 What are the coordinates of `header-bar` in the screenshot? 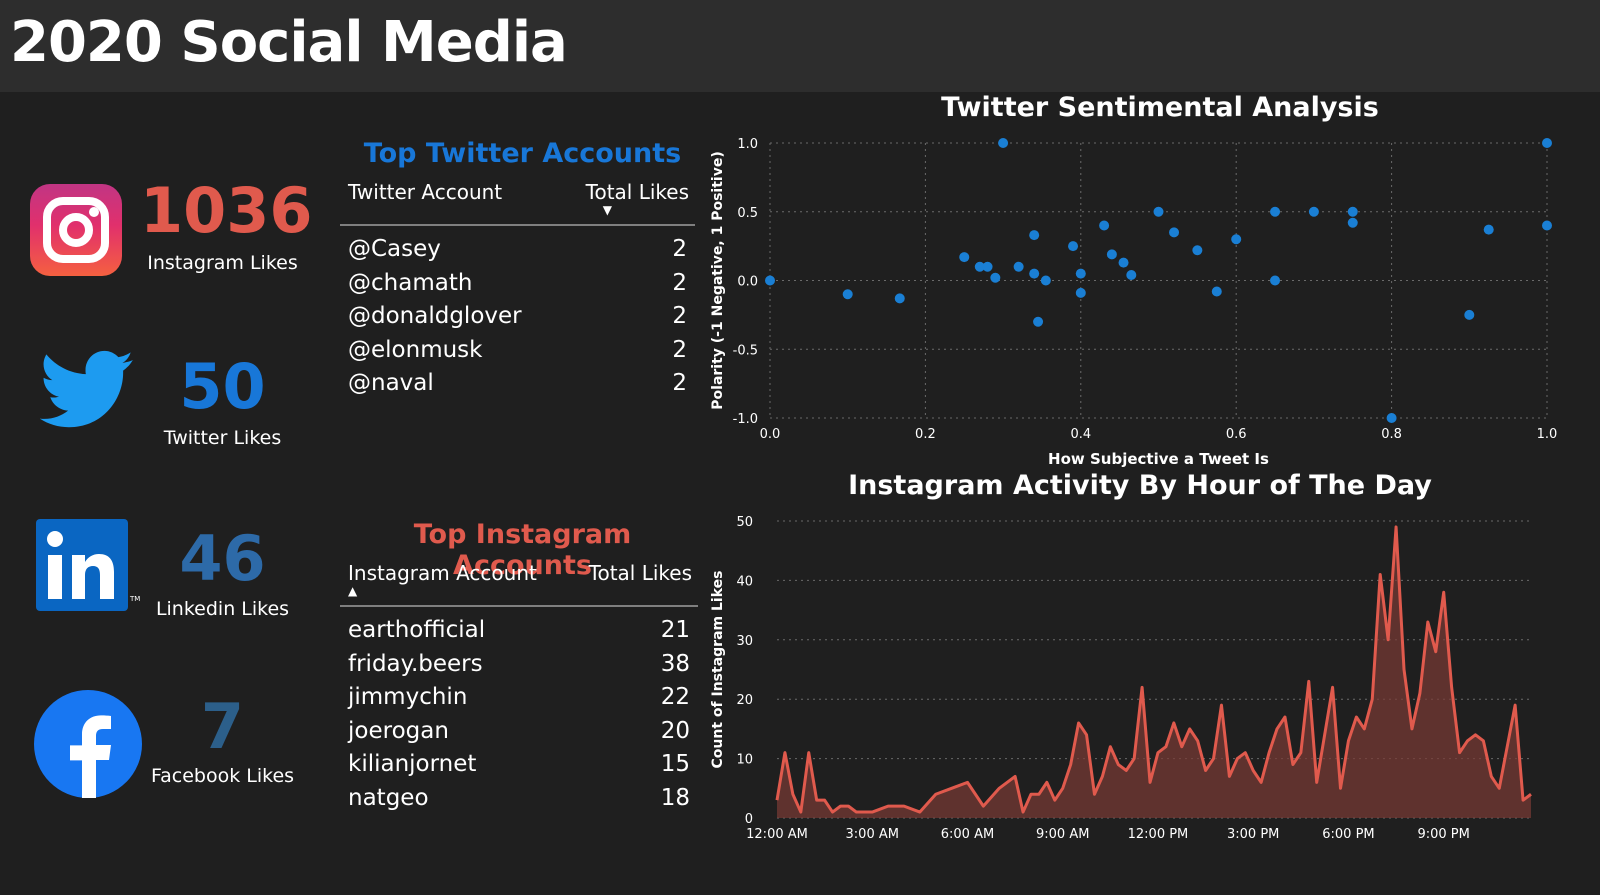 It's located at (800, 46).